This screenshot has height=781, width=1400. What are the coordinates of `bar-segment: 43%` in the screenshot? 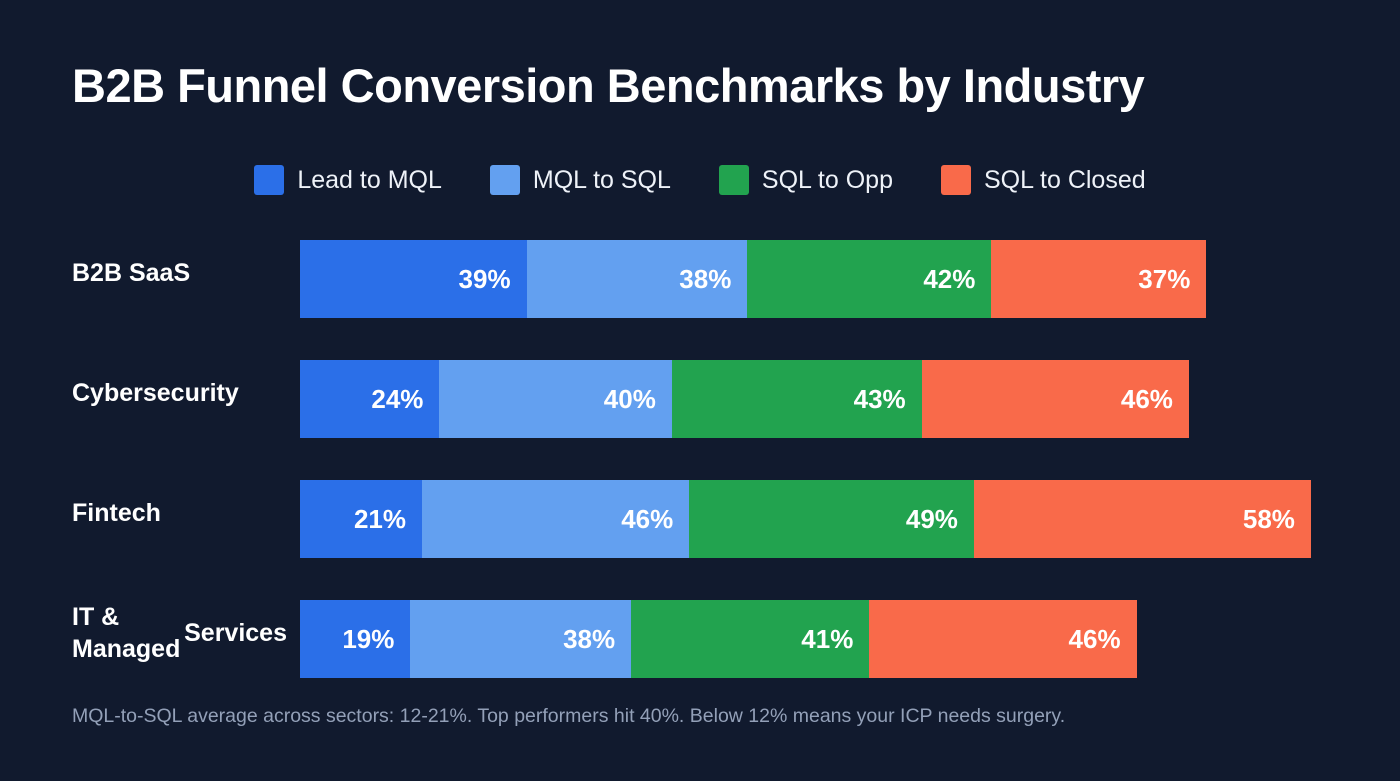 It's located at (796, 399).